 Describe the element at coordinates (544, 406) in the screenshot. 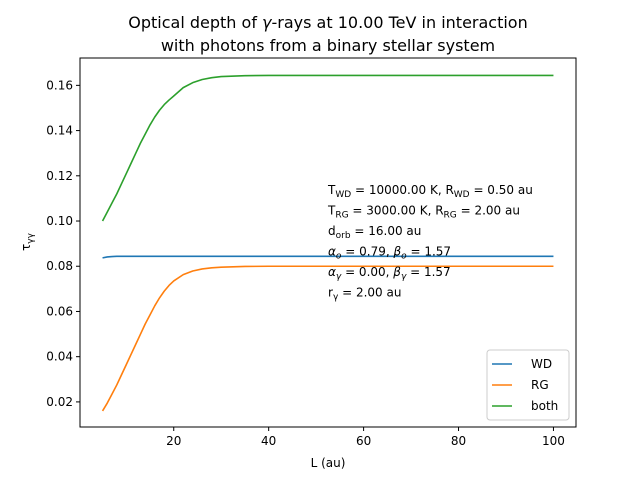

I see `legend-label-both: both` at that location.